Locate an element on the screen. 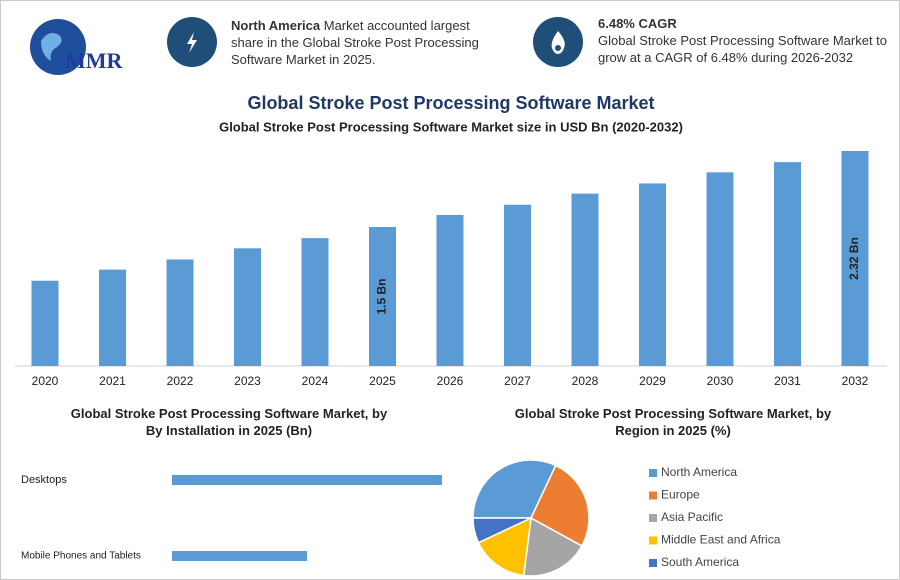  legend-label: Europe is located at coordinates (680, 495).